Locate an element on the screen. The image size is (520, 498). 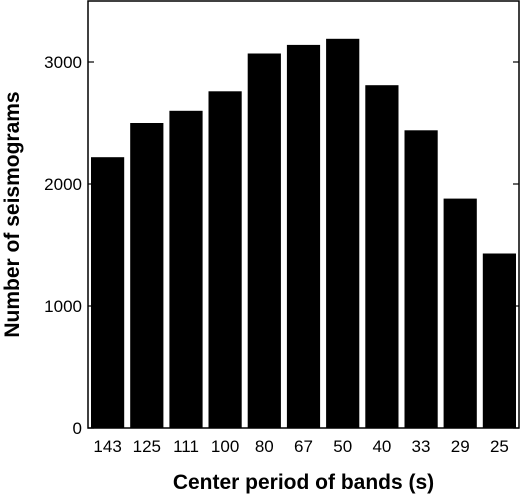
x-tick-label: 33 is located at coordinates (421, 446).